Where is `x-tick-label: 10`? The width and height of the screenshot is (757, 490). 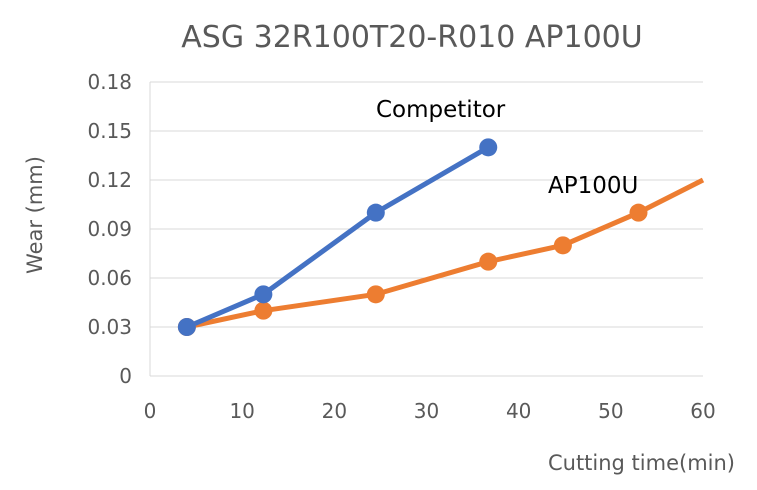
x-tick-label: 10 is located at coordinates (241, 411).